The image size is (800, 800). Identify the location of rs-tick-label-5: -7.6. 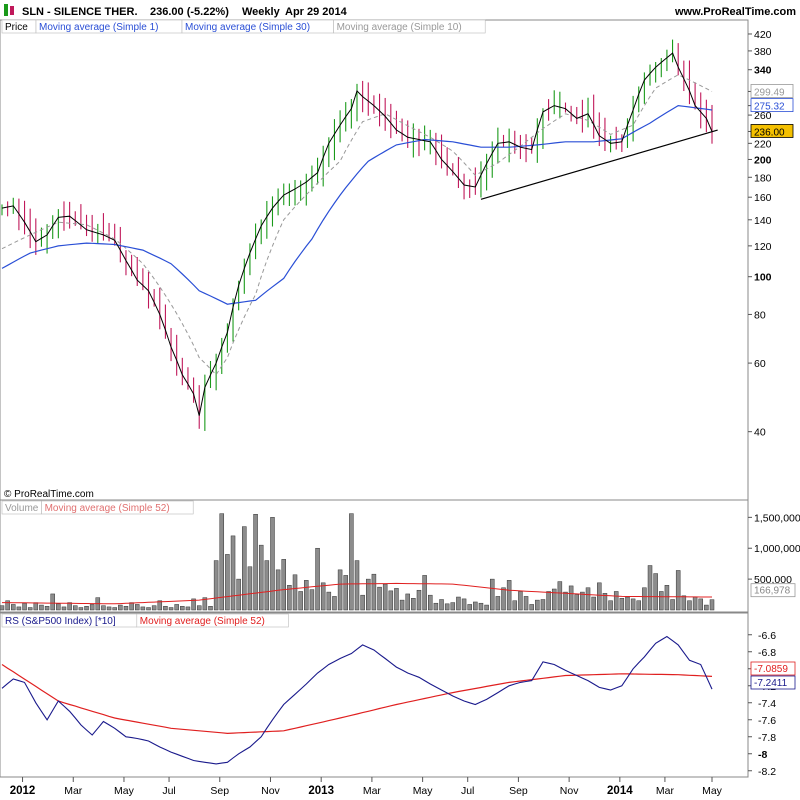
(767, 721).